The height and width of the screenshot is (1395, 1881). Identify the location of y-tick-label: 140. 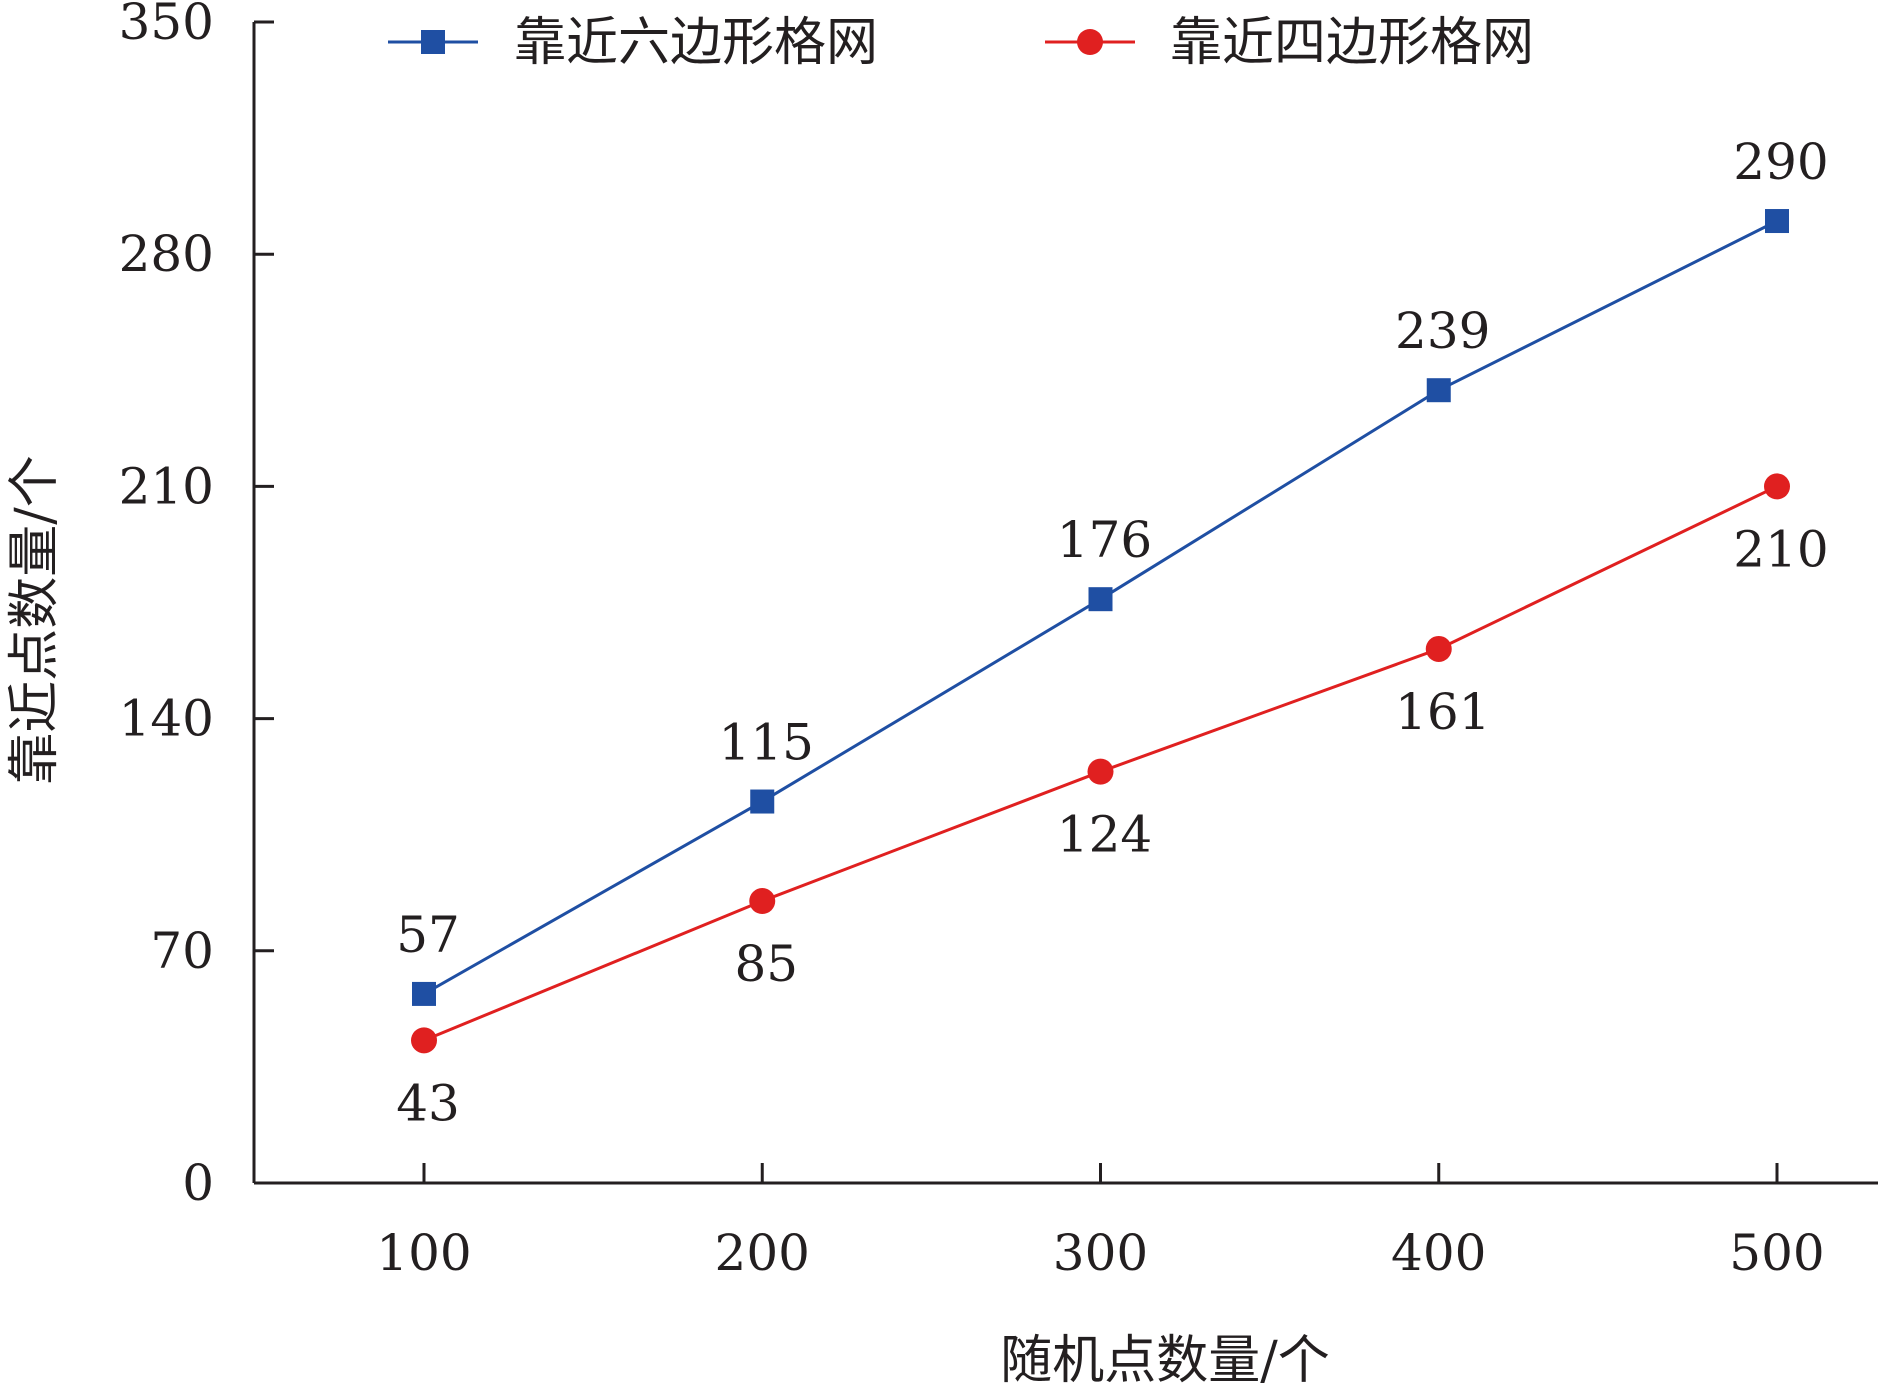
(166, 719).